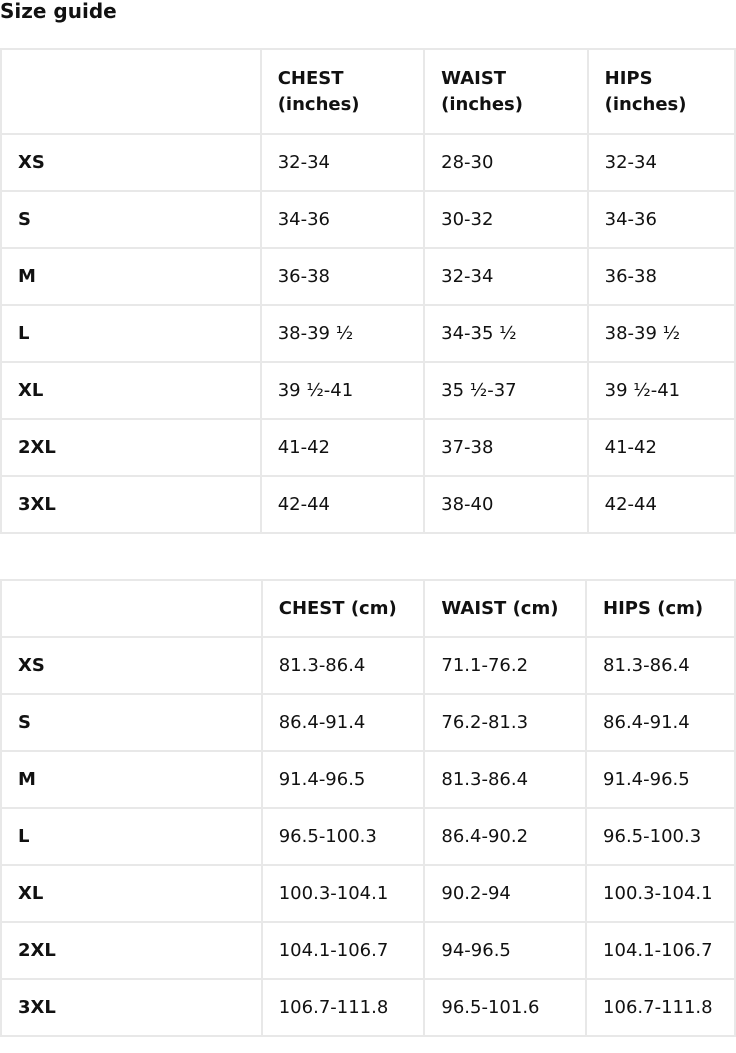 Image resolution: width=736 pixels, height=1053 pixels. Describe the element at coordinates (661, 91) in the screenshot. I see `column-header: HIPS (inches)` at that location.